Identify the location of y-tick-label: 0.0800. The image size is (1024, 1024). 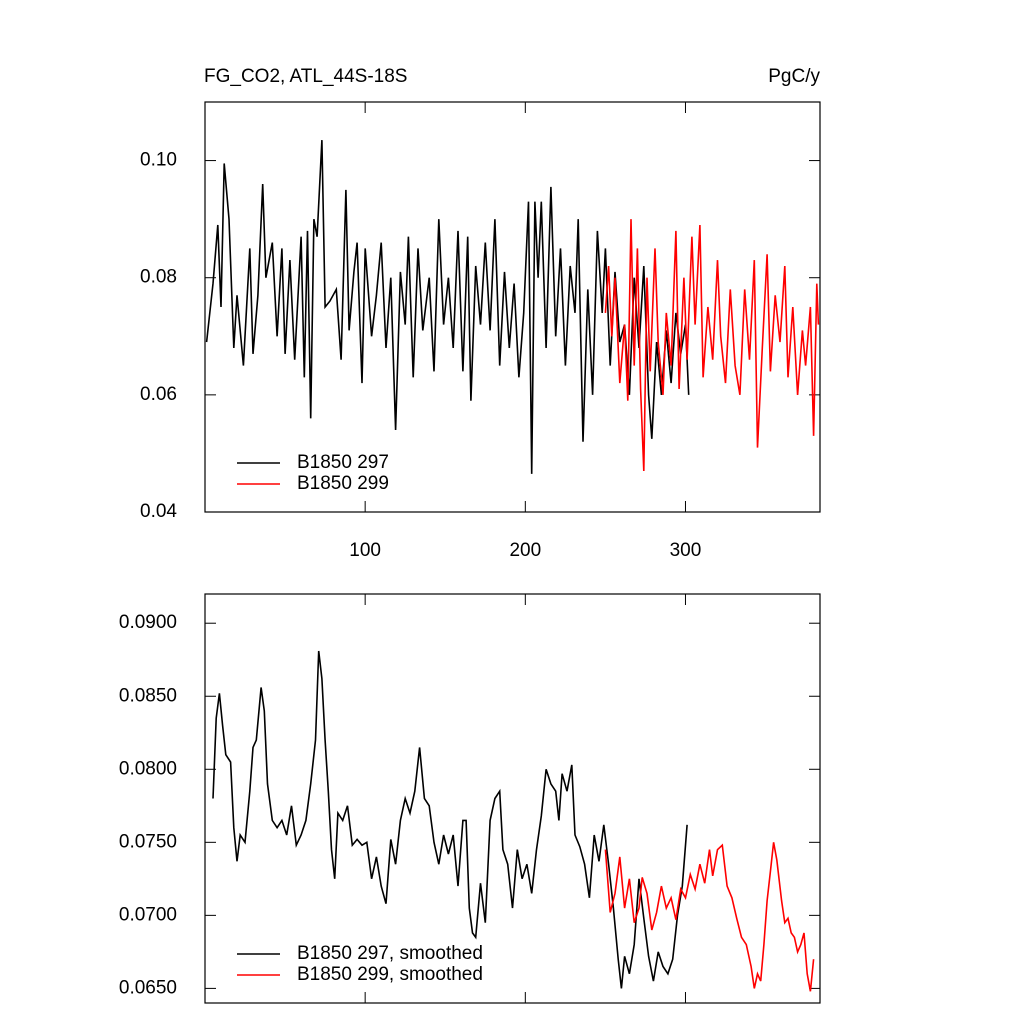
(148, 768).